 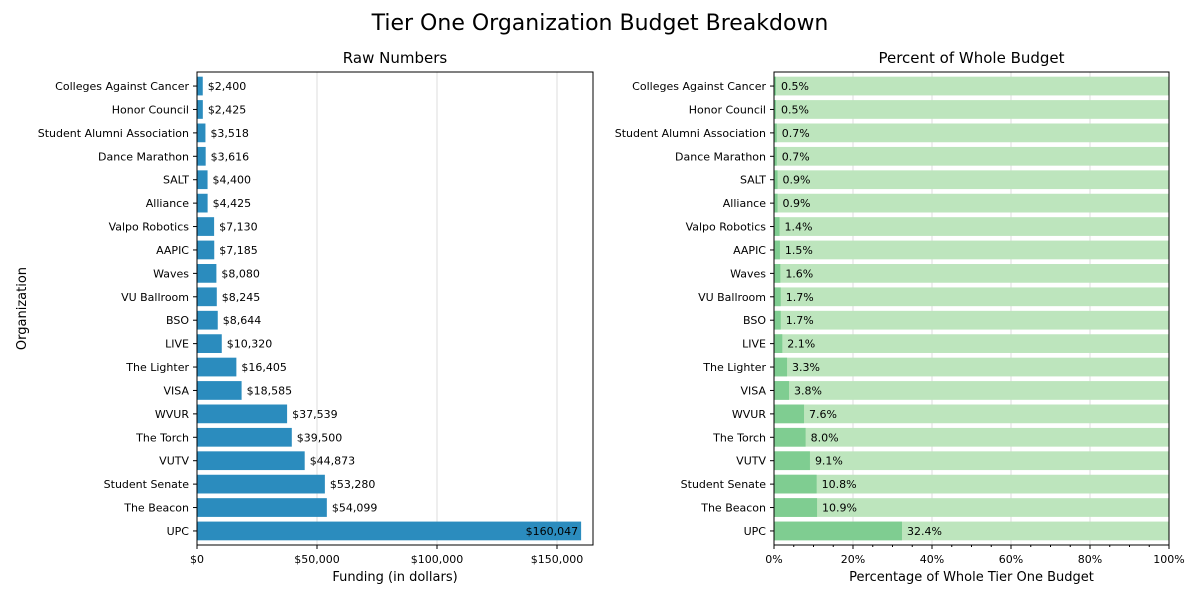 I want to click on x-tick-label: 100%, so click(x=1168, y=559).